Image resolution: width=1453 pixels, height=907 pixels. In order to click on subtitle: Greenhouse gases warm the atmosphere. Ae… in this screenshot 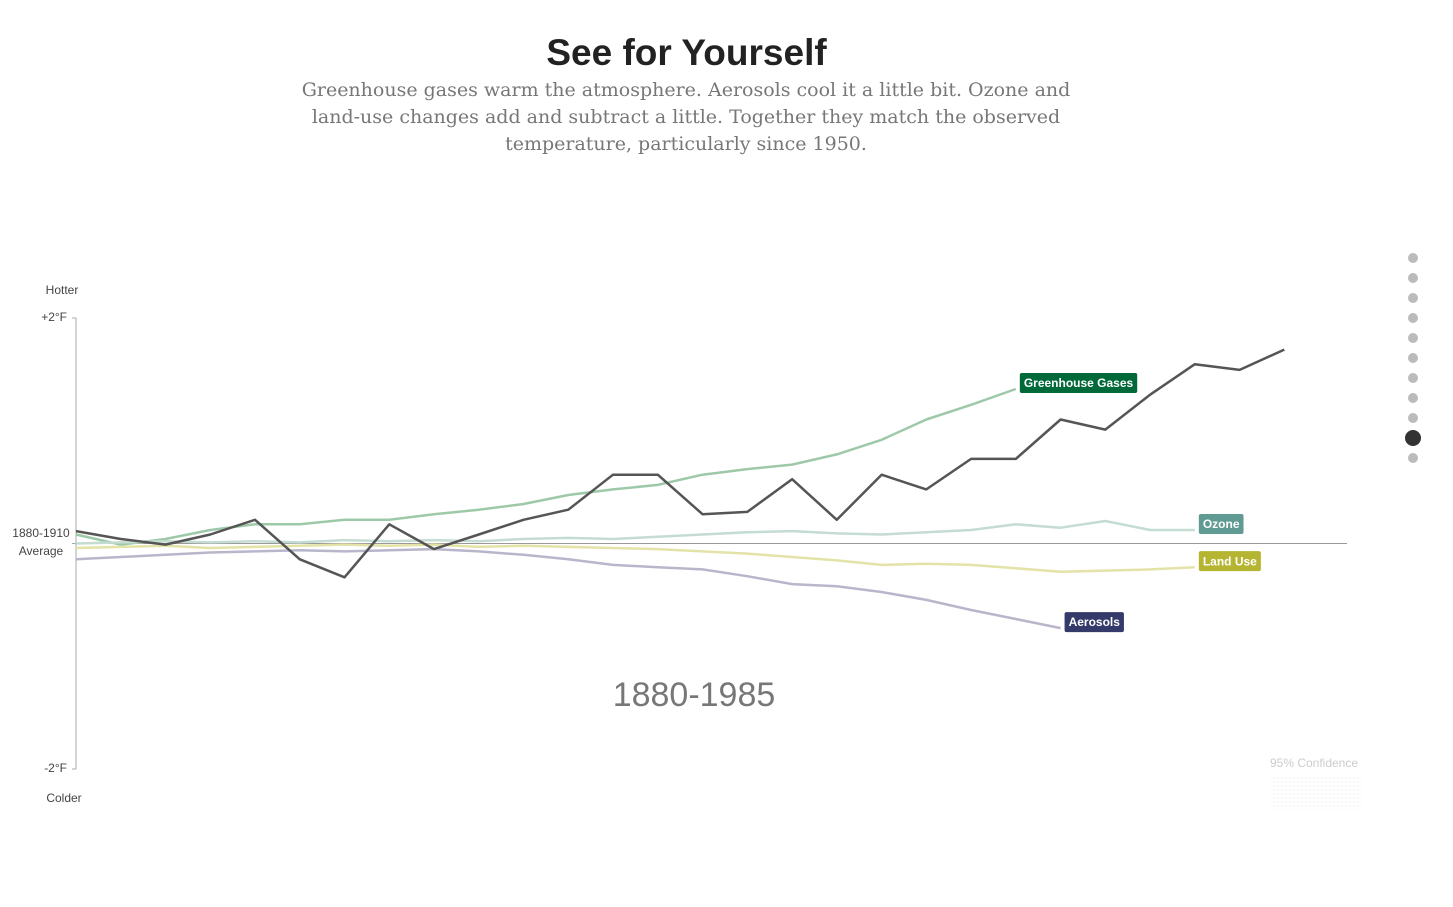, I will do `click(686, 117)`.